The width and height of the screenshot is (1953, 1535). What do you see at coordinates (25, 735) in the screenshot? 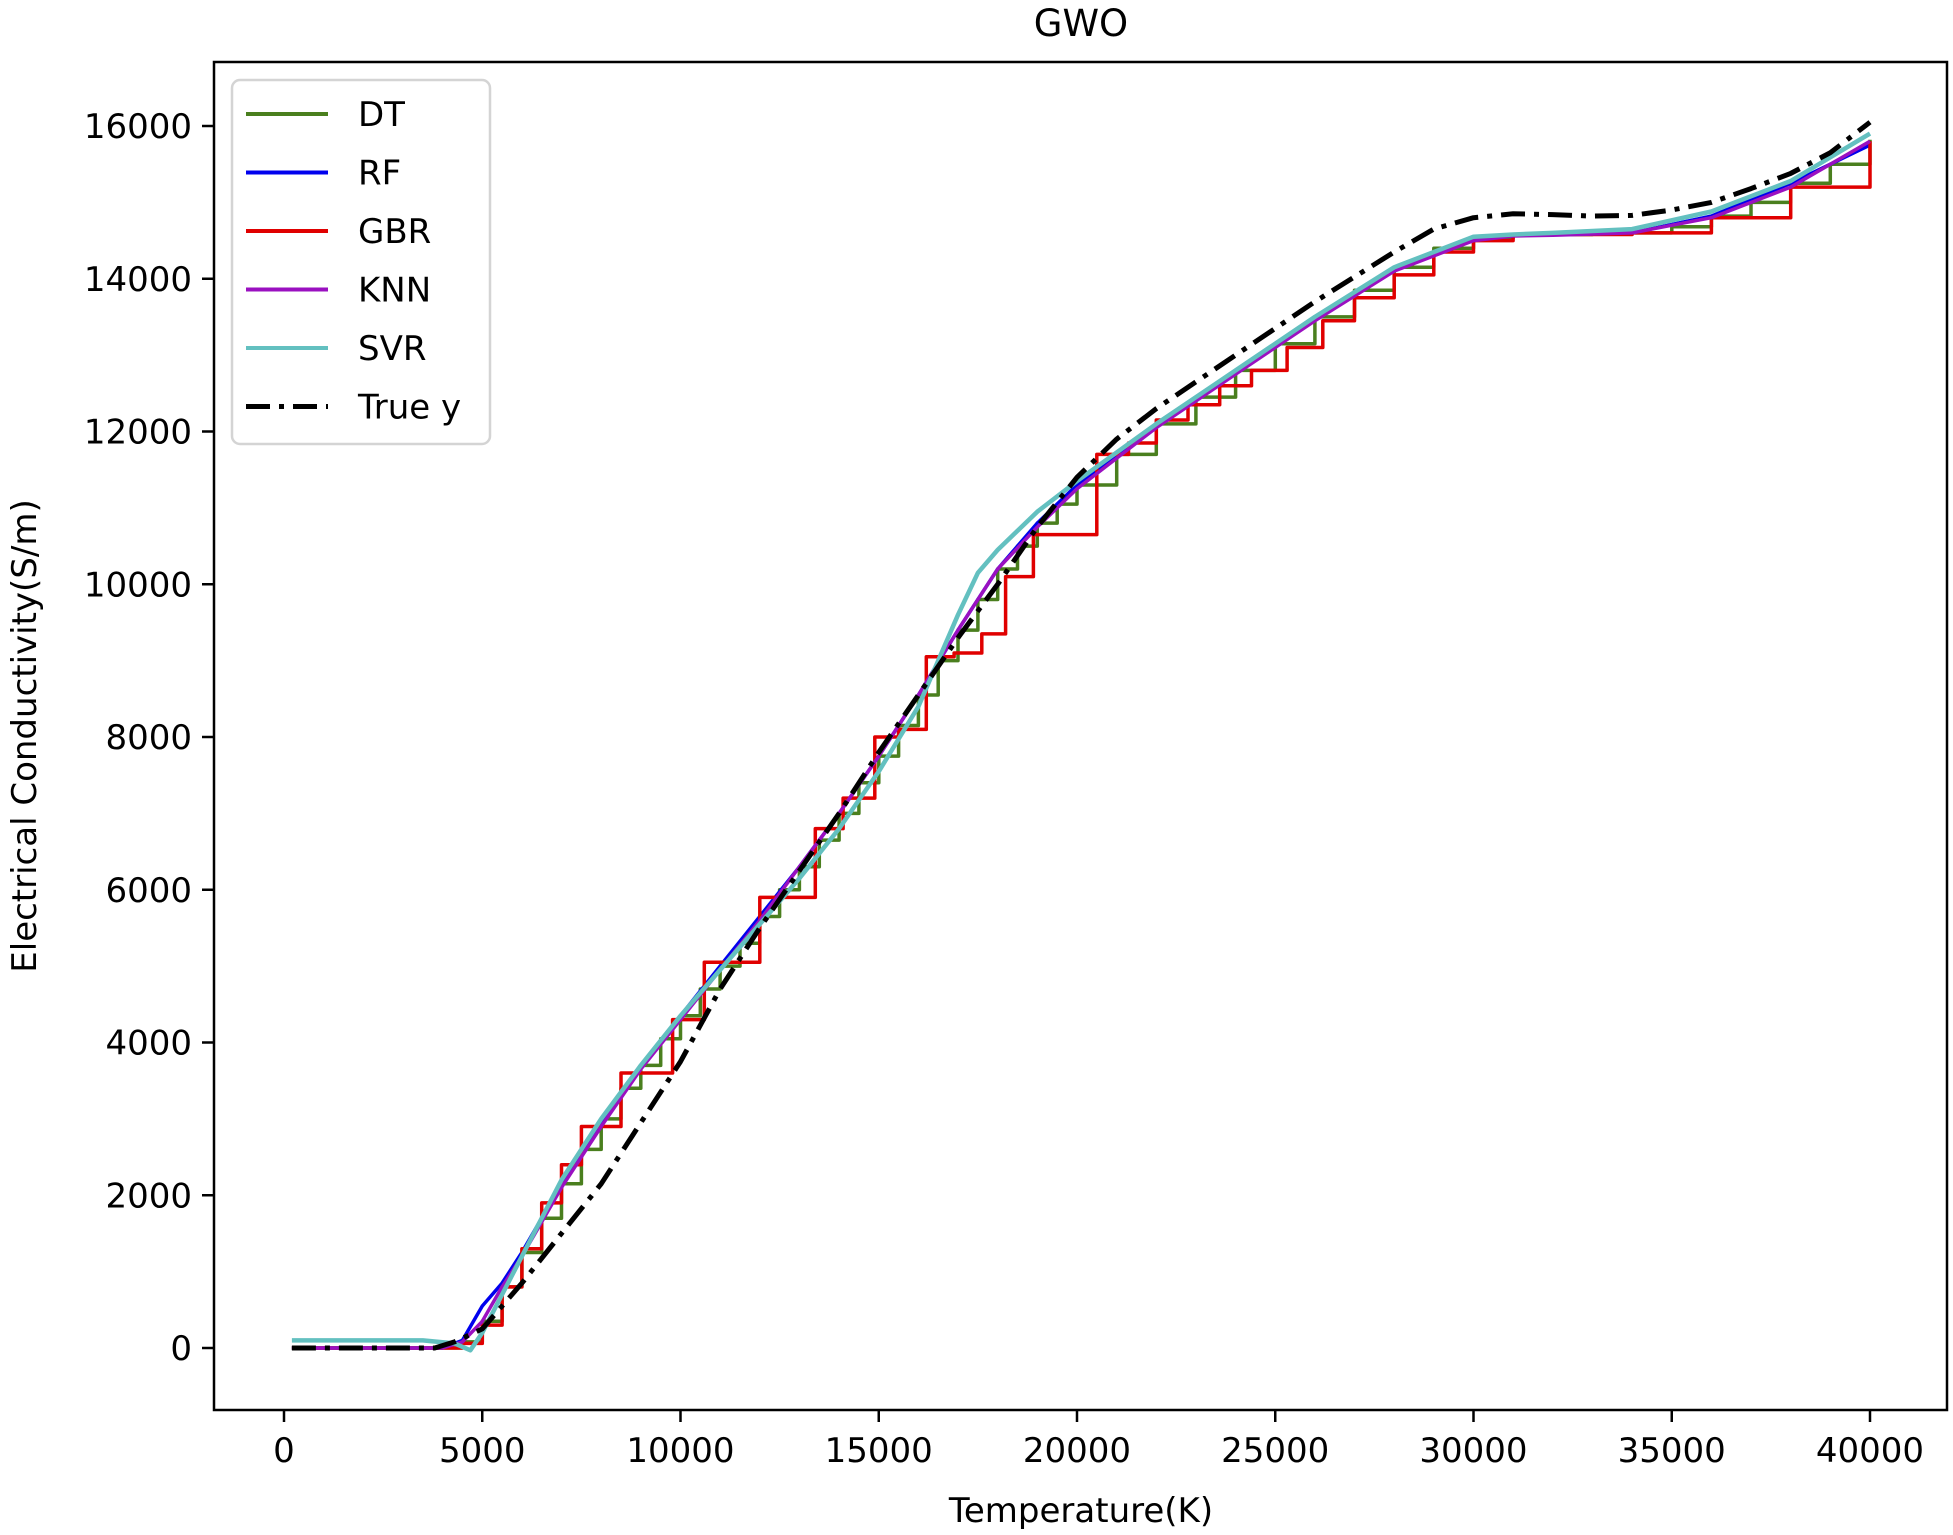
I see `y-axis-title: Electrical Conductivity(S/m)` at bounding box center [25, 735].